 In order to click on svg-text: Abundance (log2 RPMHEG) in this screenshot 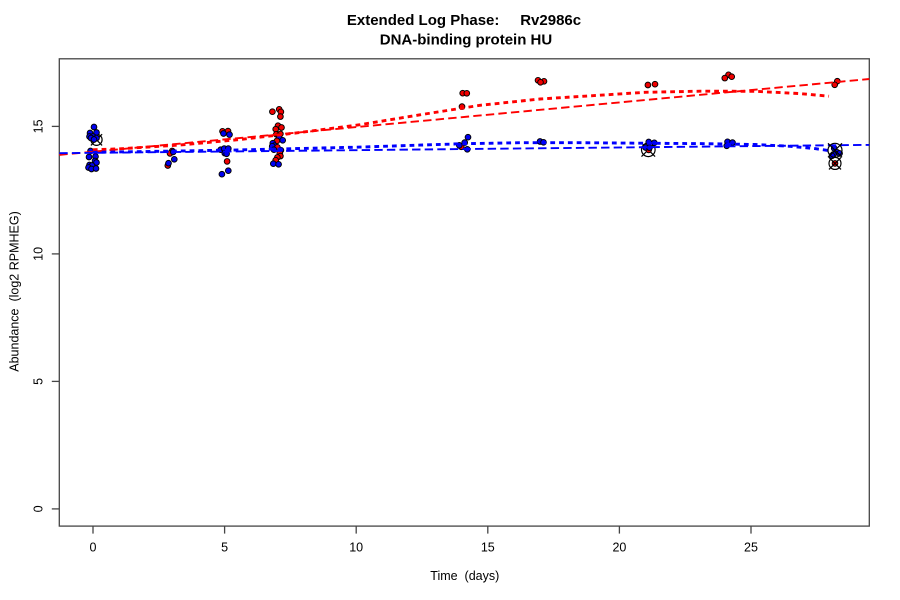, I will do `click(15, 291)`.